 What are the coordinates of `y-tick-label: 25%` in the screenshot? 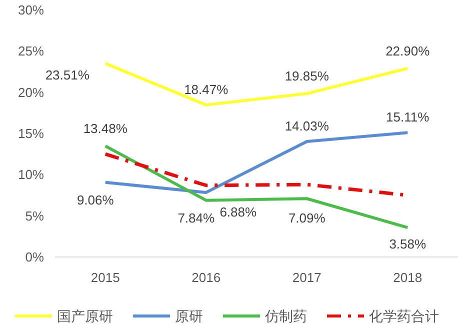 It's located at (31, 51).